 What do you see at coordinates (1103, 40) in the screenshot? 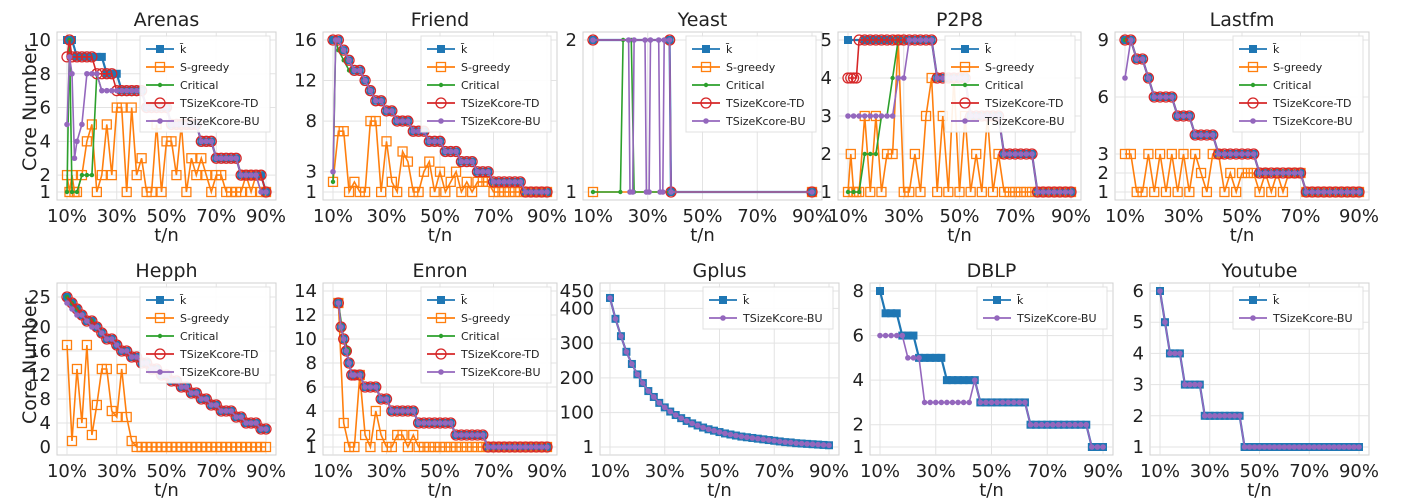
I see `y-tick-label: 9` at bounding box center [1103, 40].